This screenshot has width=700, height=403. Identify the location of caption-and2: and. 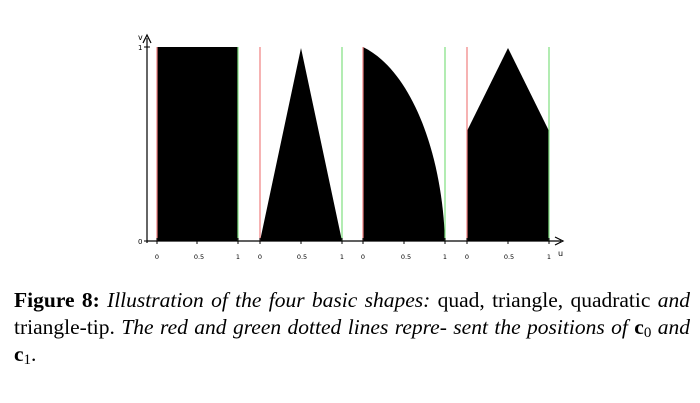
(674, 327).